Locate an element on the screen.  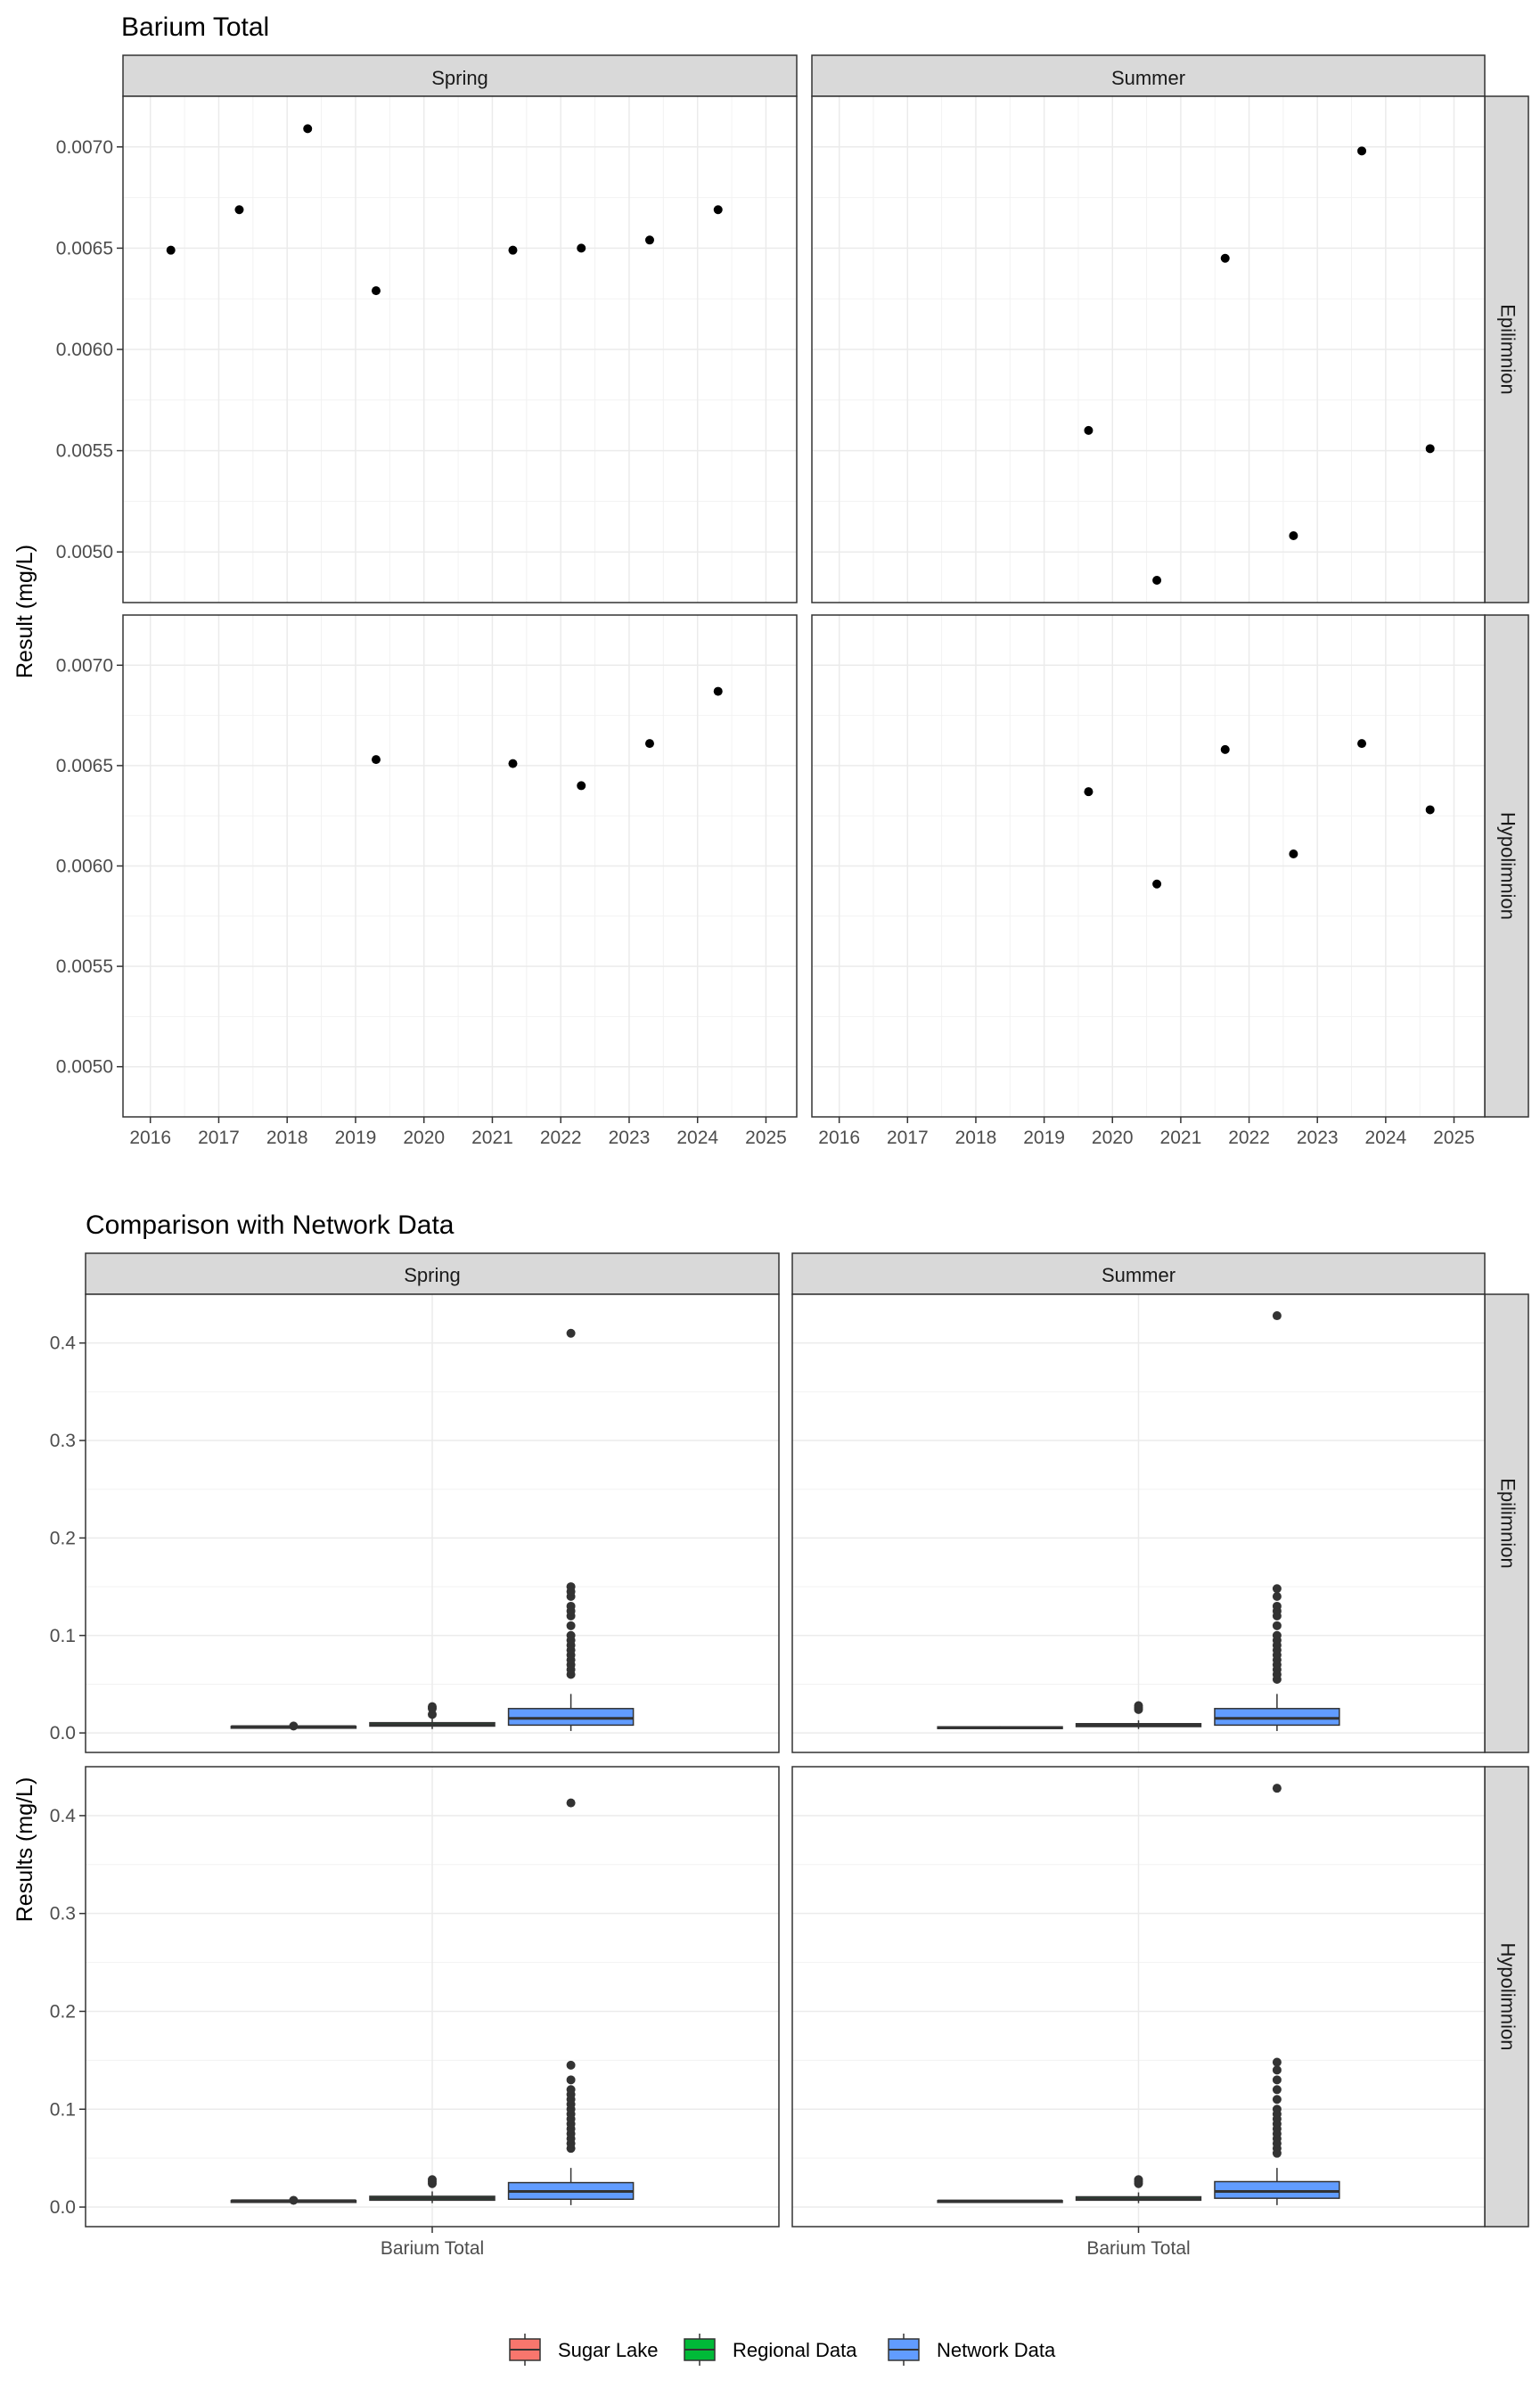
box-panel-spring-epilimnion is located at coordinates (432, 1523).